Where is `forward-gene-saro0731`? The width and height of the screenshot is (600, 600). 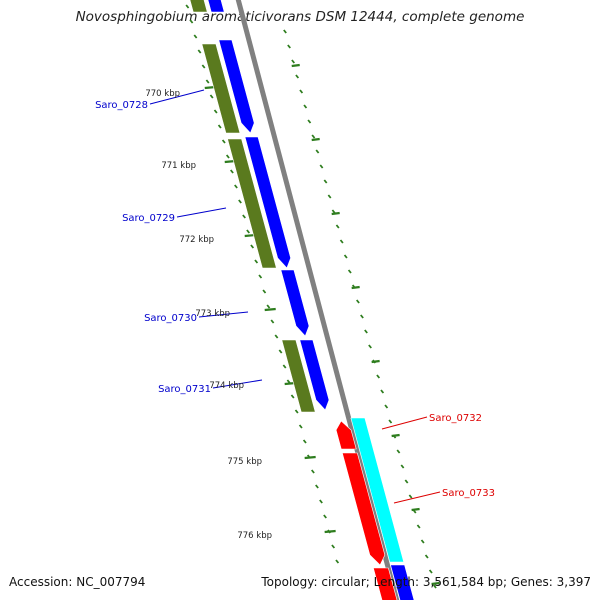 forward-gene-saro0731 is located at coordinates (314, 375).